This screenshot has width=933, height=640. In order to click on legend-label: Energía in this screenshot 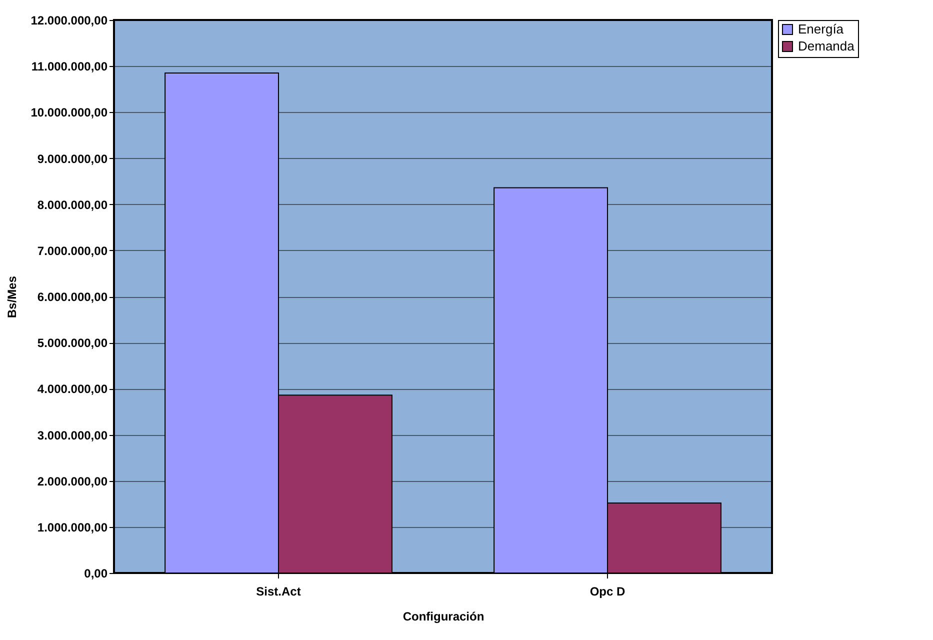, I will do `click(821, 29)`.